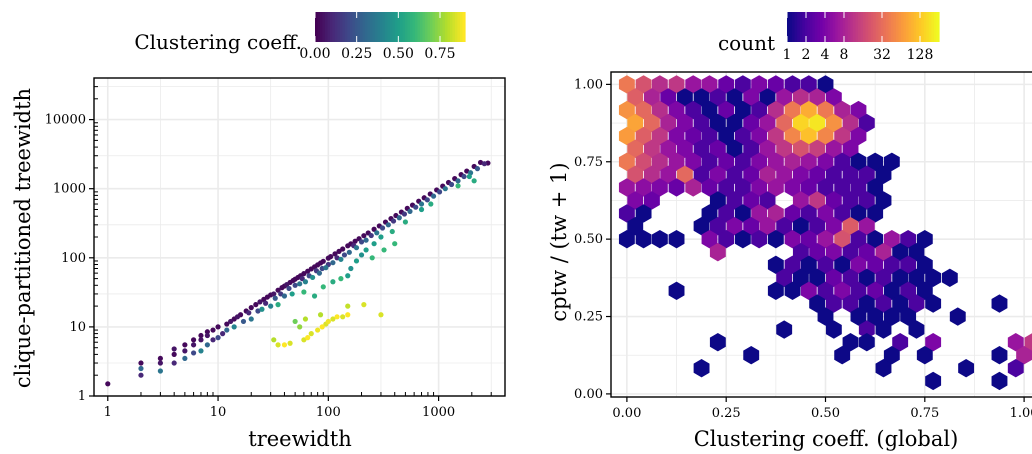 The image size is (1032, 454). What do you see at coordinates (439, 54) in the screenshot?
I see `colorbar-tick-label: 0.75` at bounding box center [439, 54].